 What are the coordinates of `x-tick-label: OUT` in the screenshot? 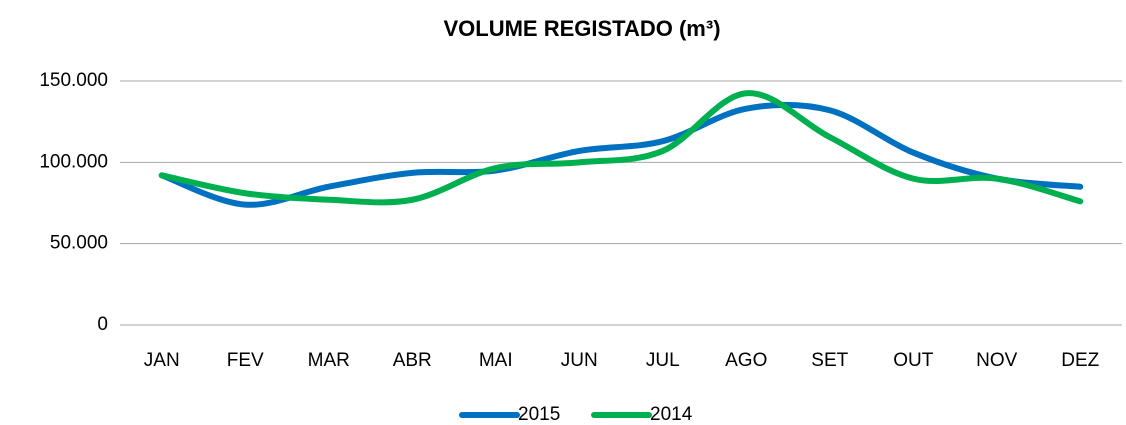 It's located at (913, 360).